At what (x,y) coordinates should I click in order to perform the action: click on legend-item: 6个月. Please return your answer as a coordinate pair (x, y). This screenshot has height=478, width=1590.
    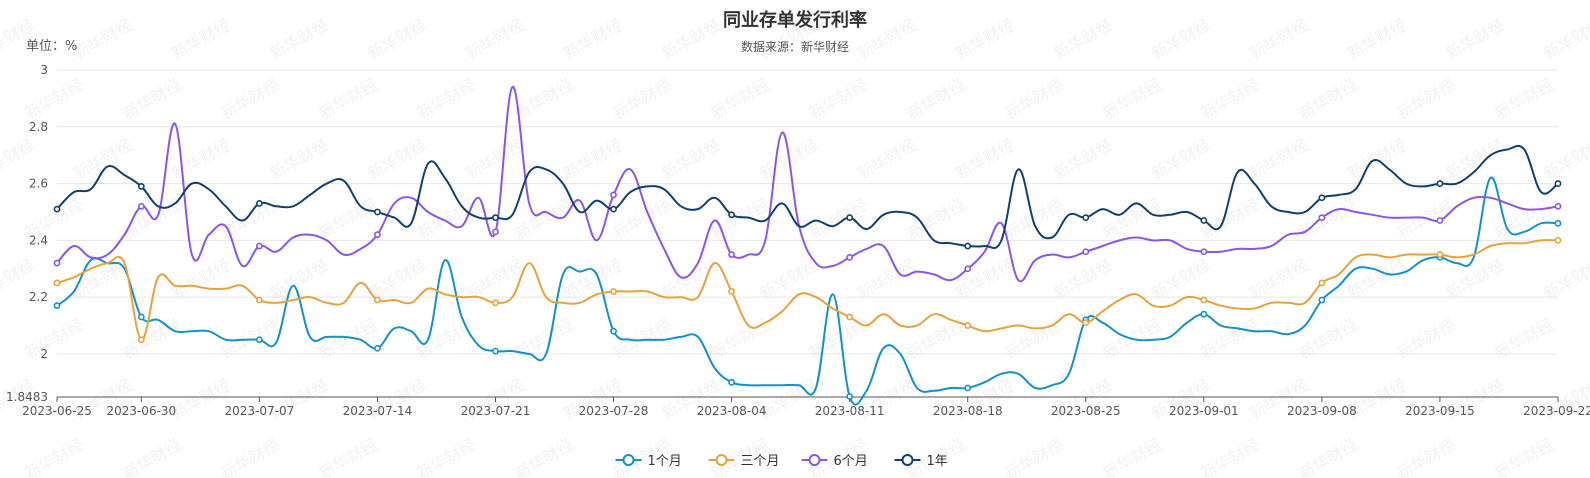
    Looking at the image, I should click on (834, 461).